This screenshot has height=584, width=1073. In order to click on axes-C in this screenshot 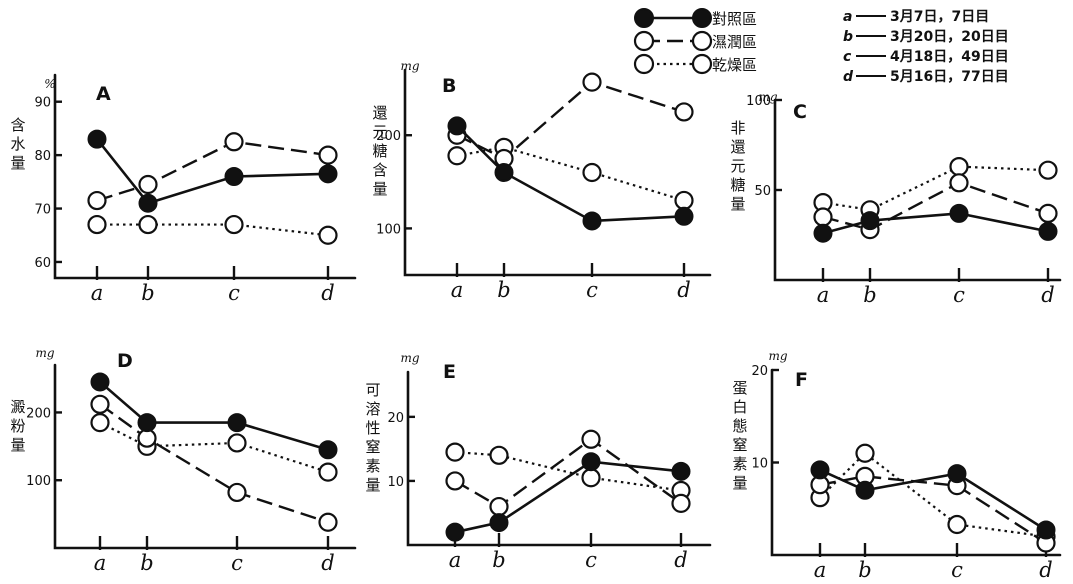, I will do `click(917, 190)`.